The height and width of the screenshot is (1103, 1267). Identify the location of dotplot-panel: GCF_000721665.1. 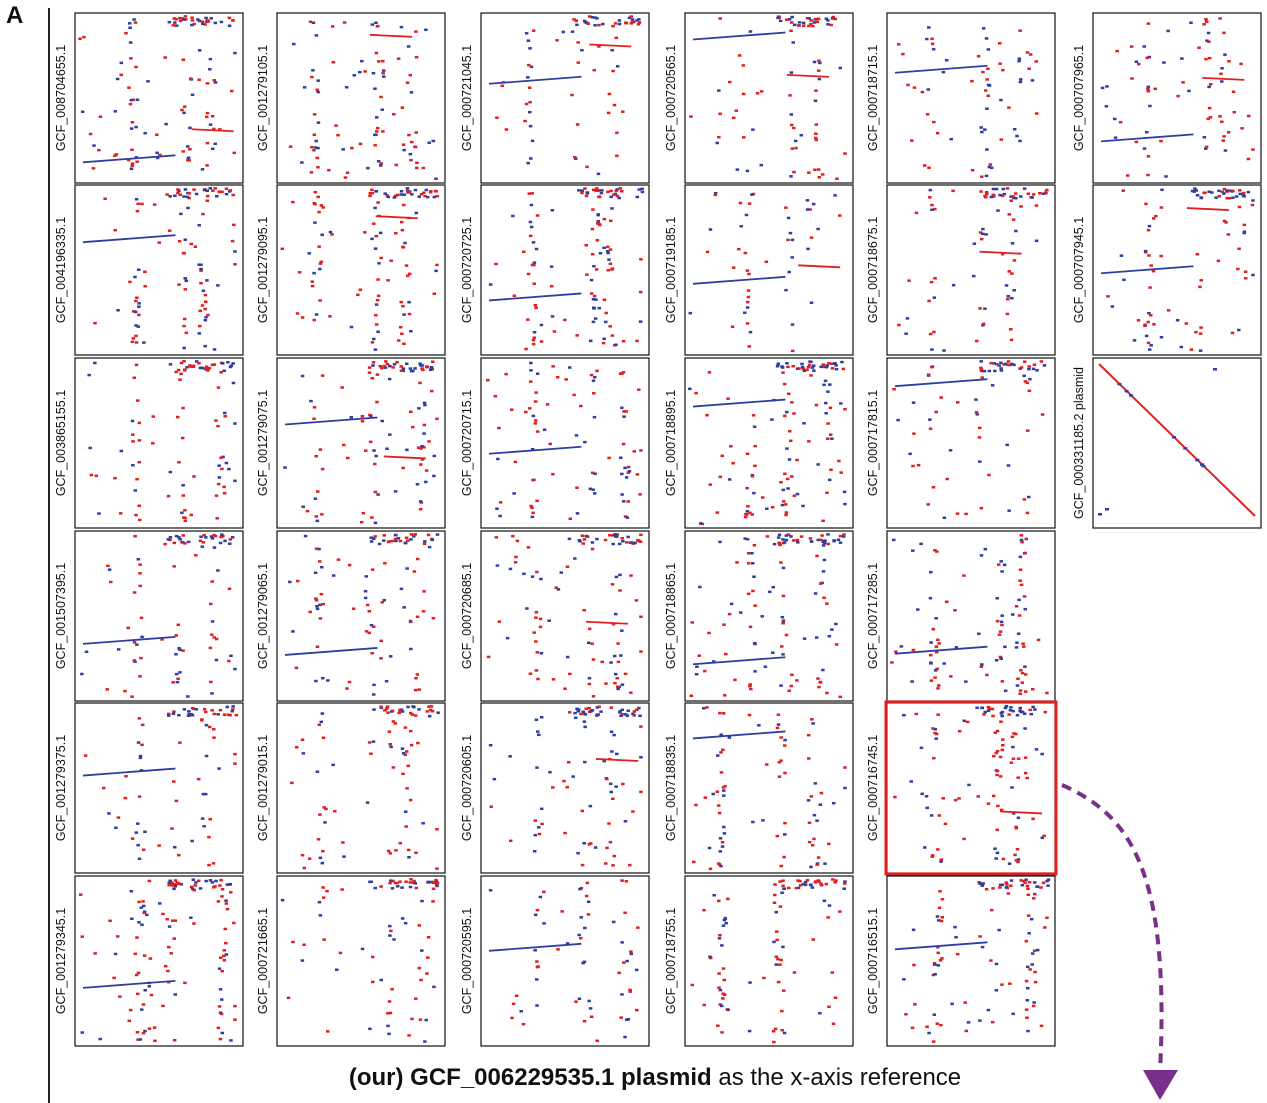
(351, 961).